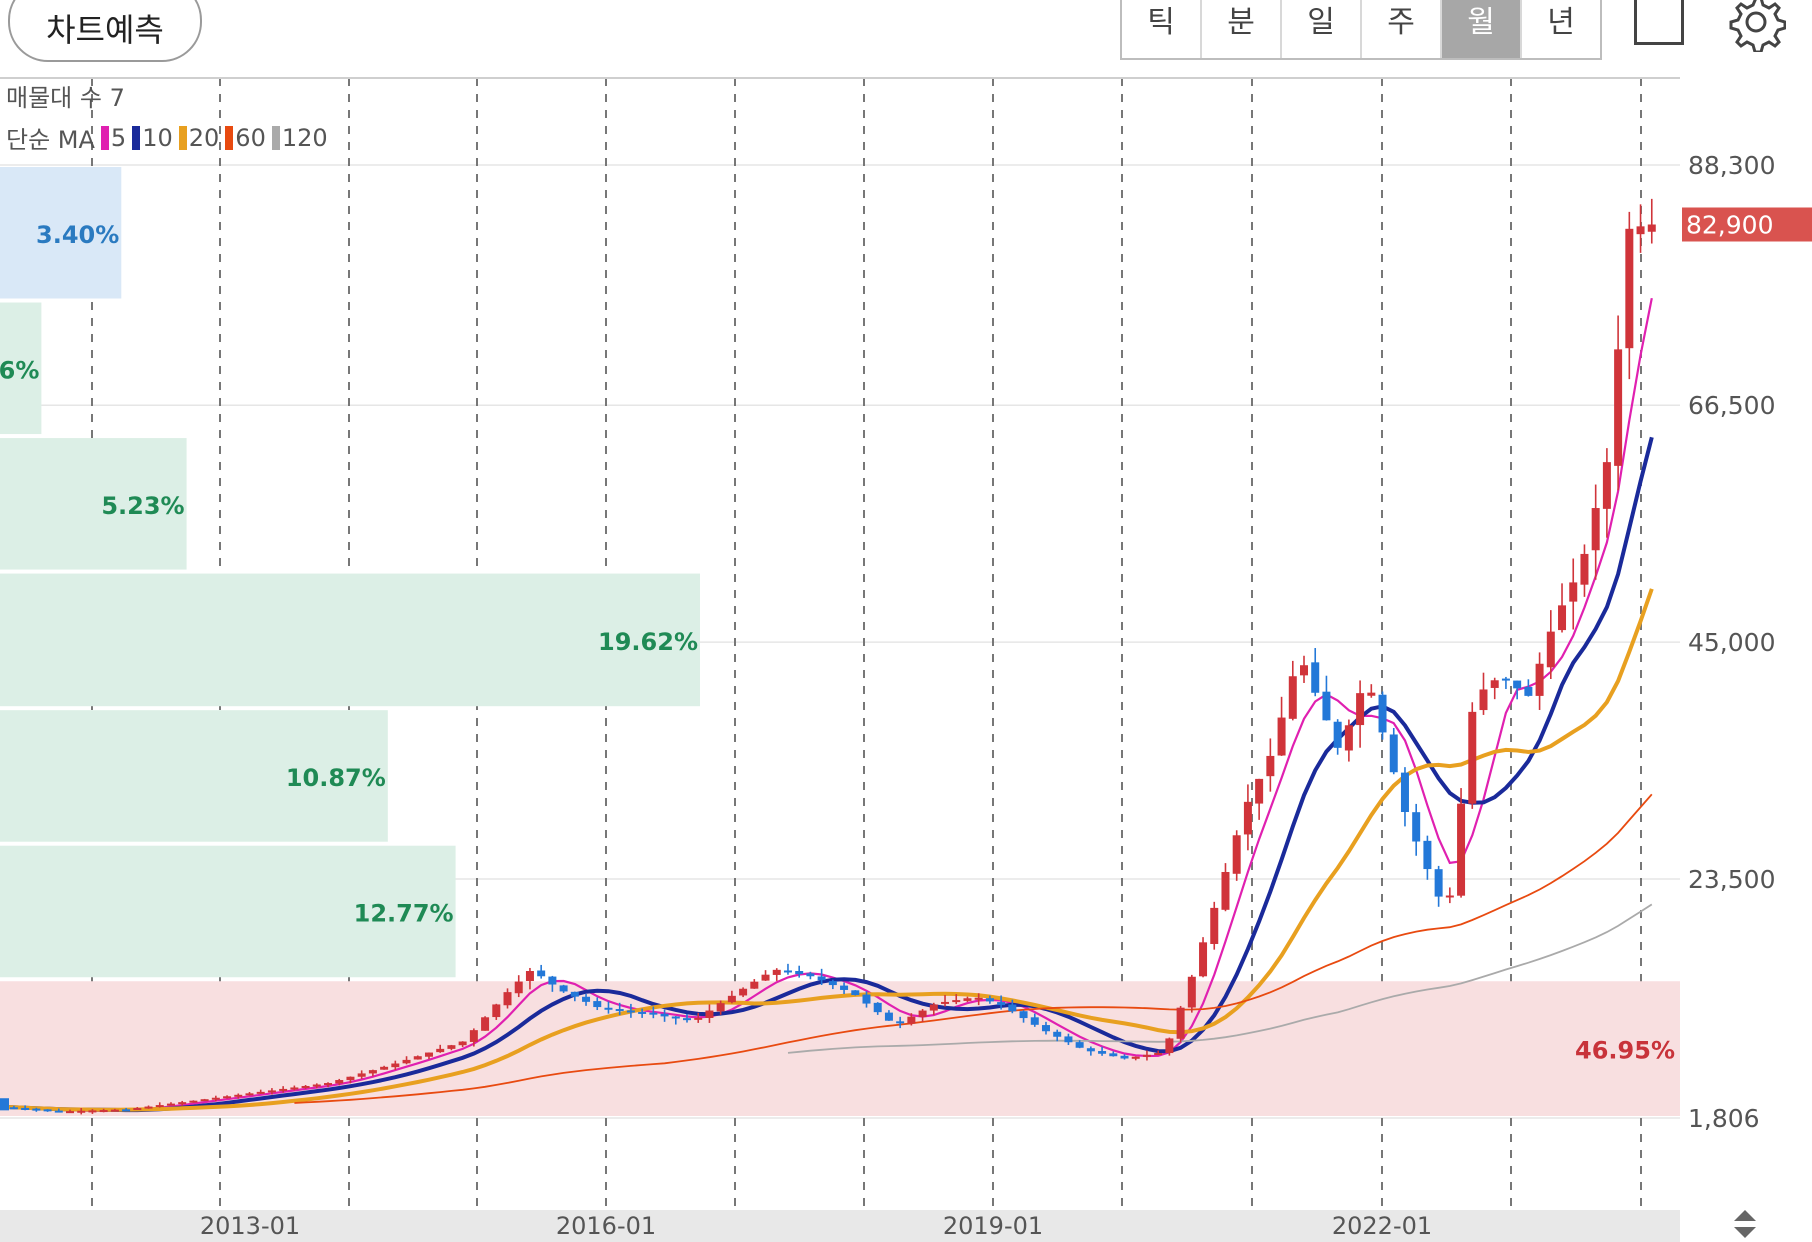 The width and height of the screenshot is (1812, 1242). Describe the element at coordinates (1745, 1224) in the screenshot. I see `scroll-updown-icon` at that location.